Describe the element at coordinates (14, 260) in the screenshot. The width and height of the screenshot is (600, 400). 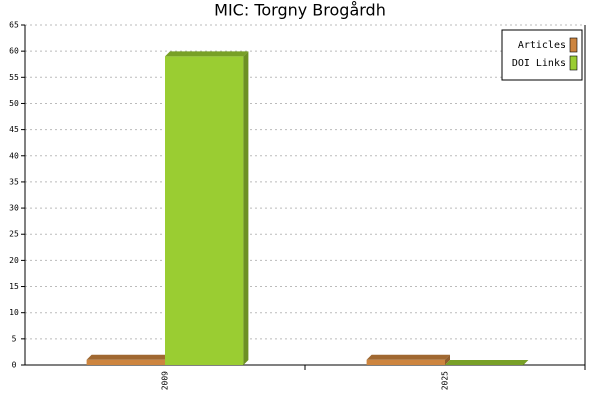
I see `y-tick-label: 20` at that location.